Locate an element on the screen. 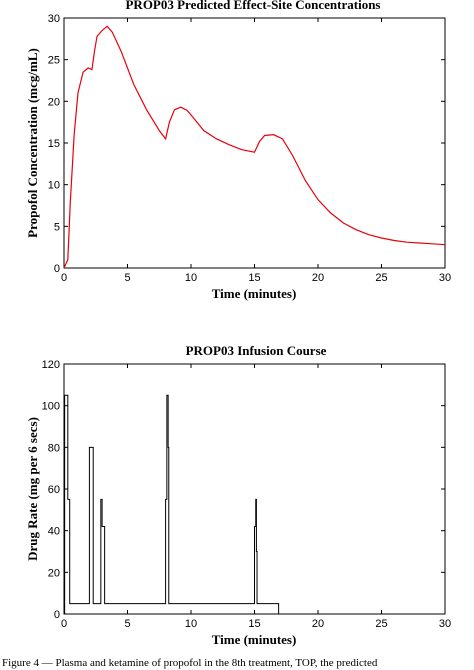 This screenshot has width=474, height=670. y-axis-label: Drug Rate (mg per 6 secs) is located at coordinates (32, 489).